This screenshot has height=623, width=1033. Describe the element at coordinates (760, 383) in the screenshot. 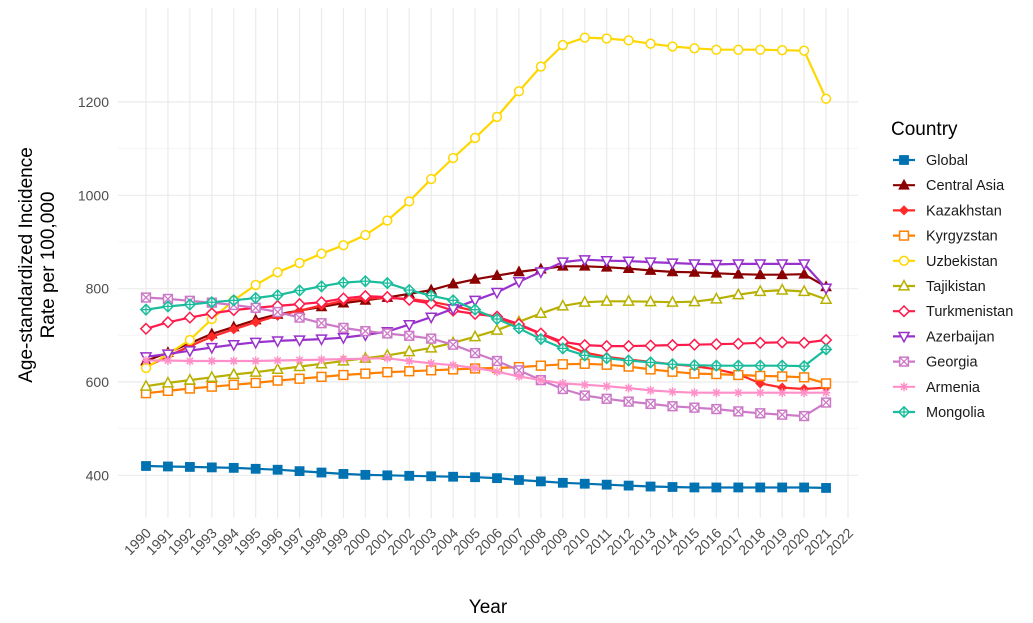

I see `data-point-kazakhstan` at that location.